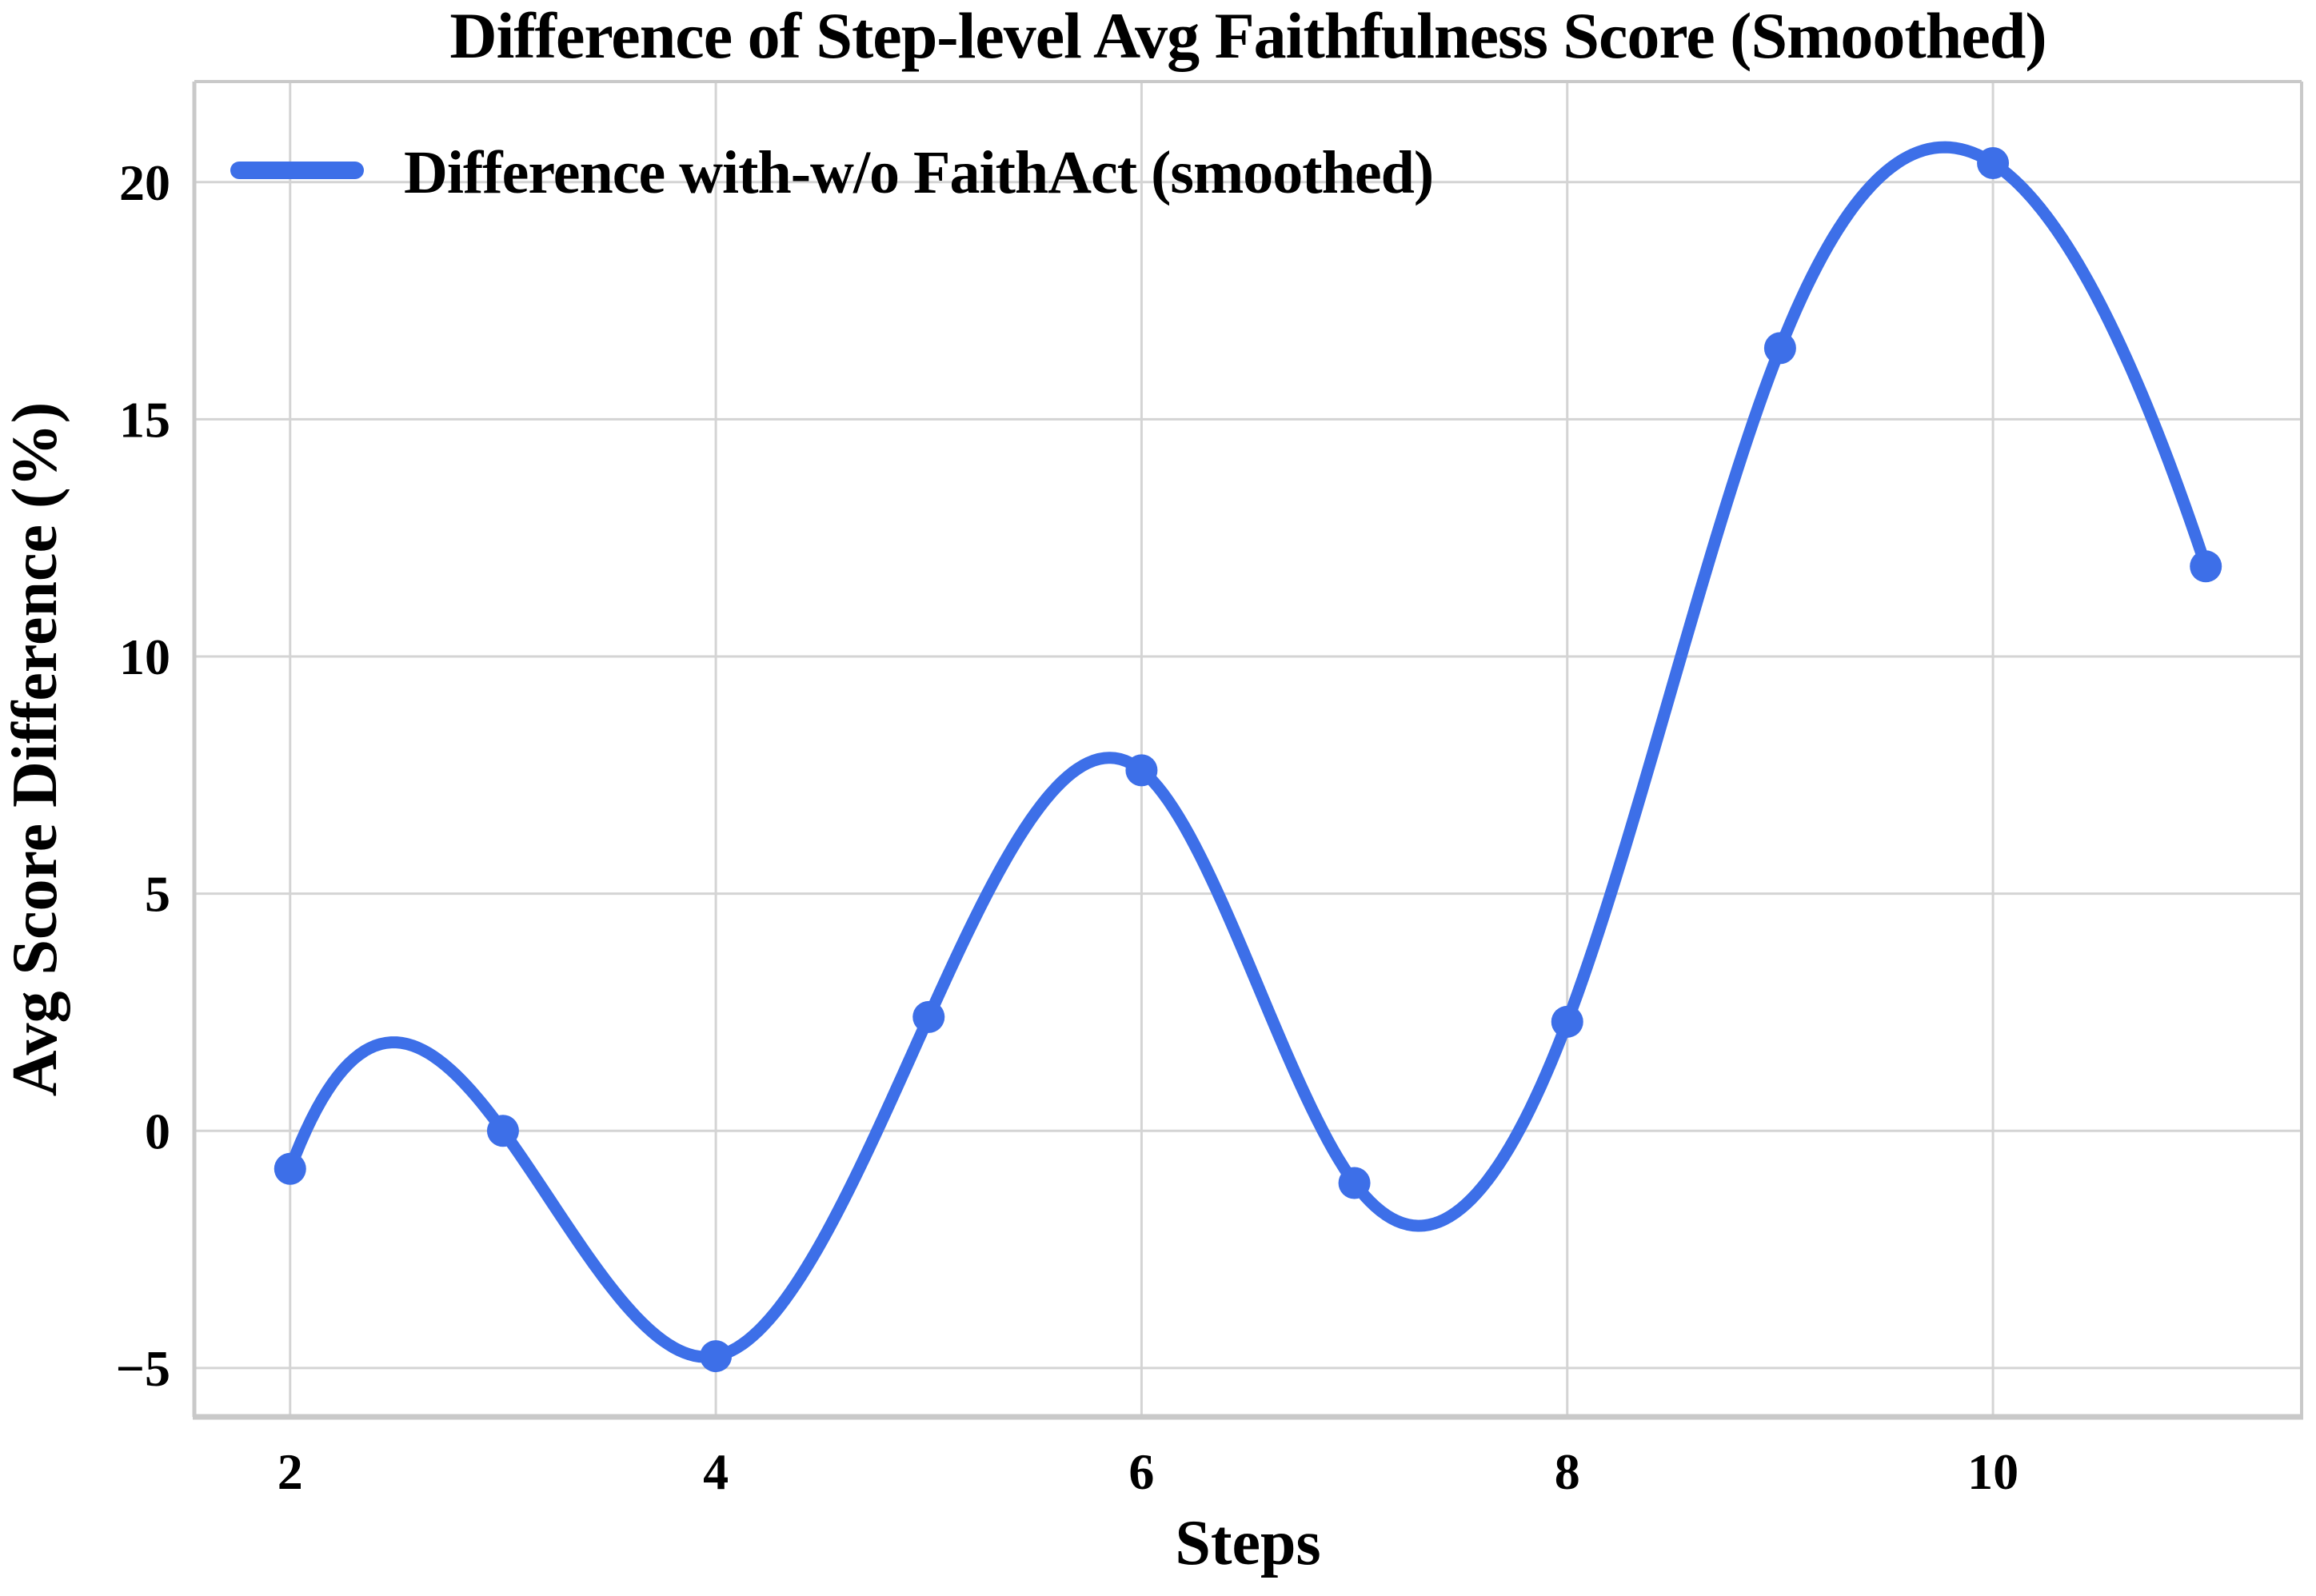 The width and height of the screenshot is (2316, 1596). Describe the element at coordinates (143, 1368) in the screenshot. I see `y-tick-label: −5` at that location.